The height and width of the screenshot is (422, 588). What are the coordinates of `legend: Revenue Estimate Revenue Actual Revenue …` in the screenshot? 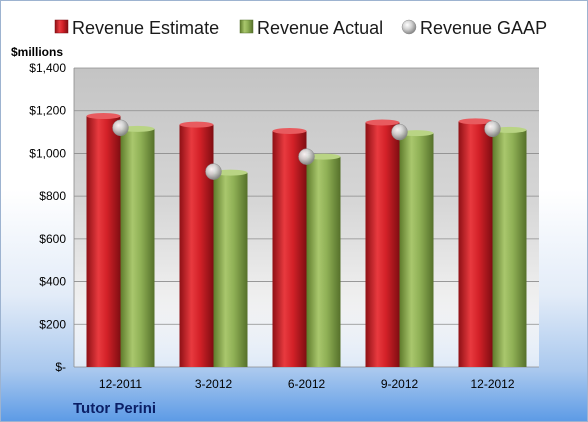 It's located at (300, 28).